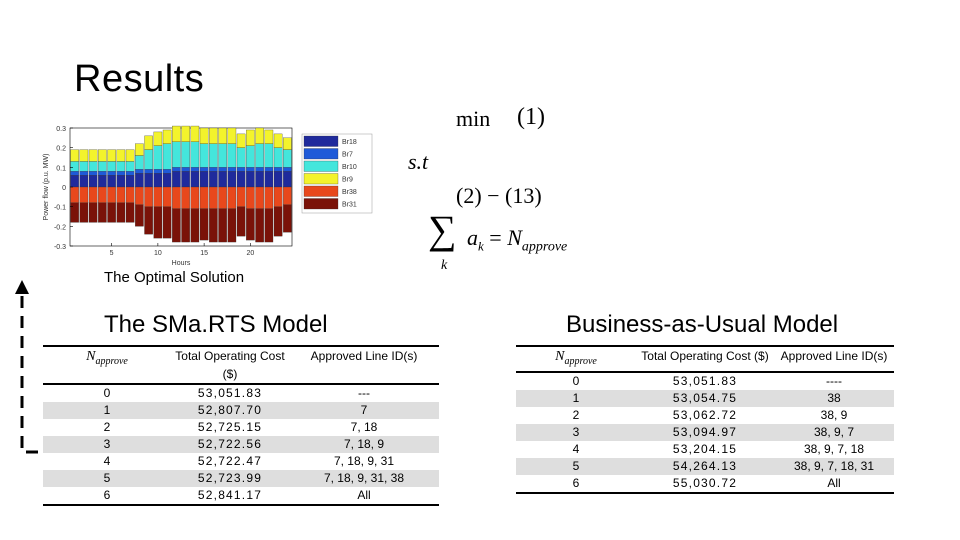 This screenshot has width=960, height=540. I want to click on napprove-cell: 1, so click(576, 397).